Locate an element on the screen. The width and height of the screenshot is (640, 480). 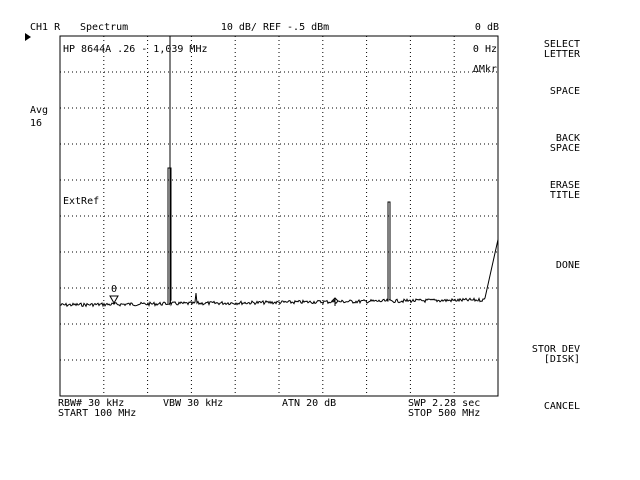
vbw: VBW 30 kHz is located at coordinates (193, 403).